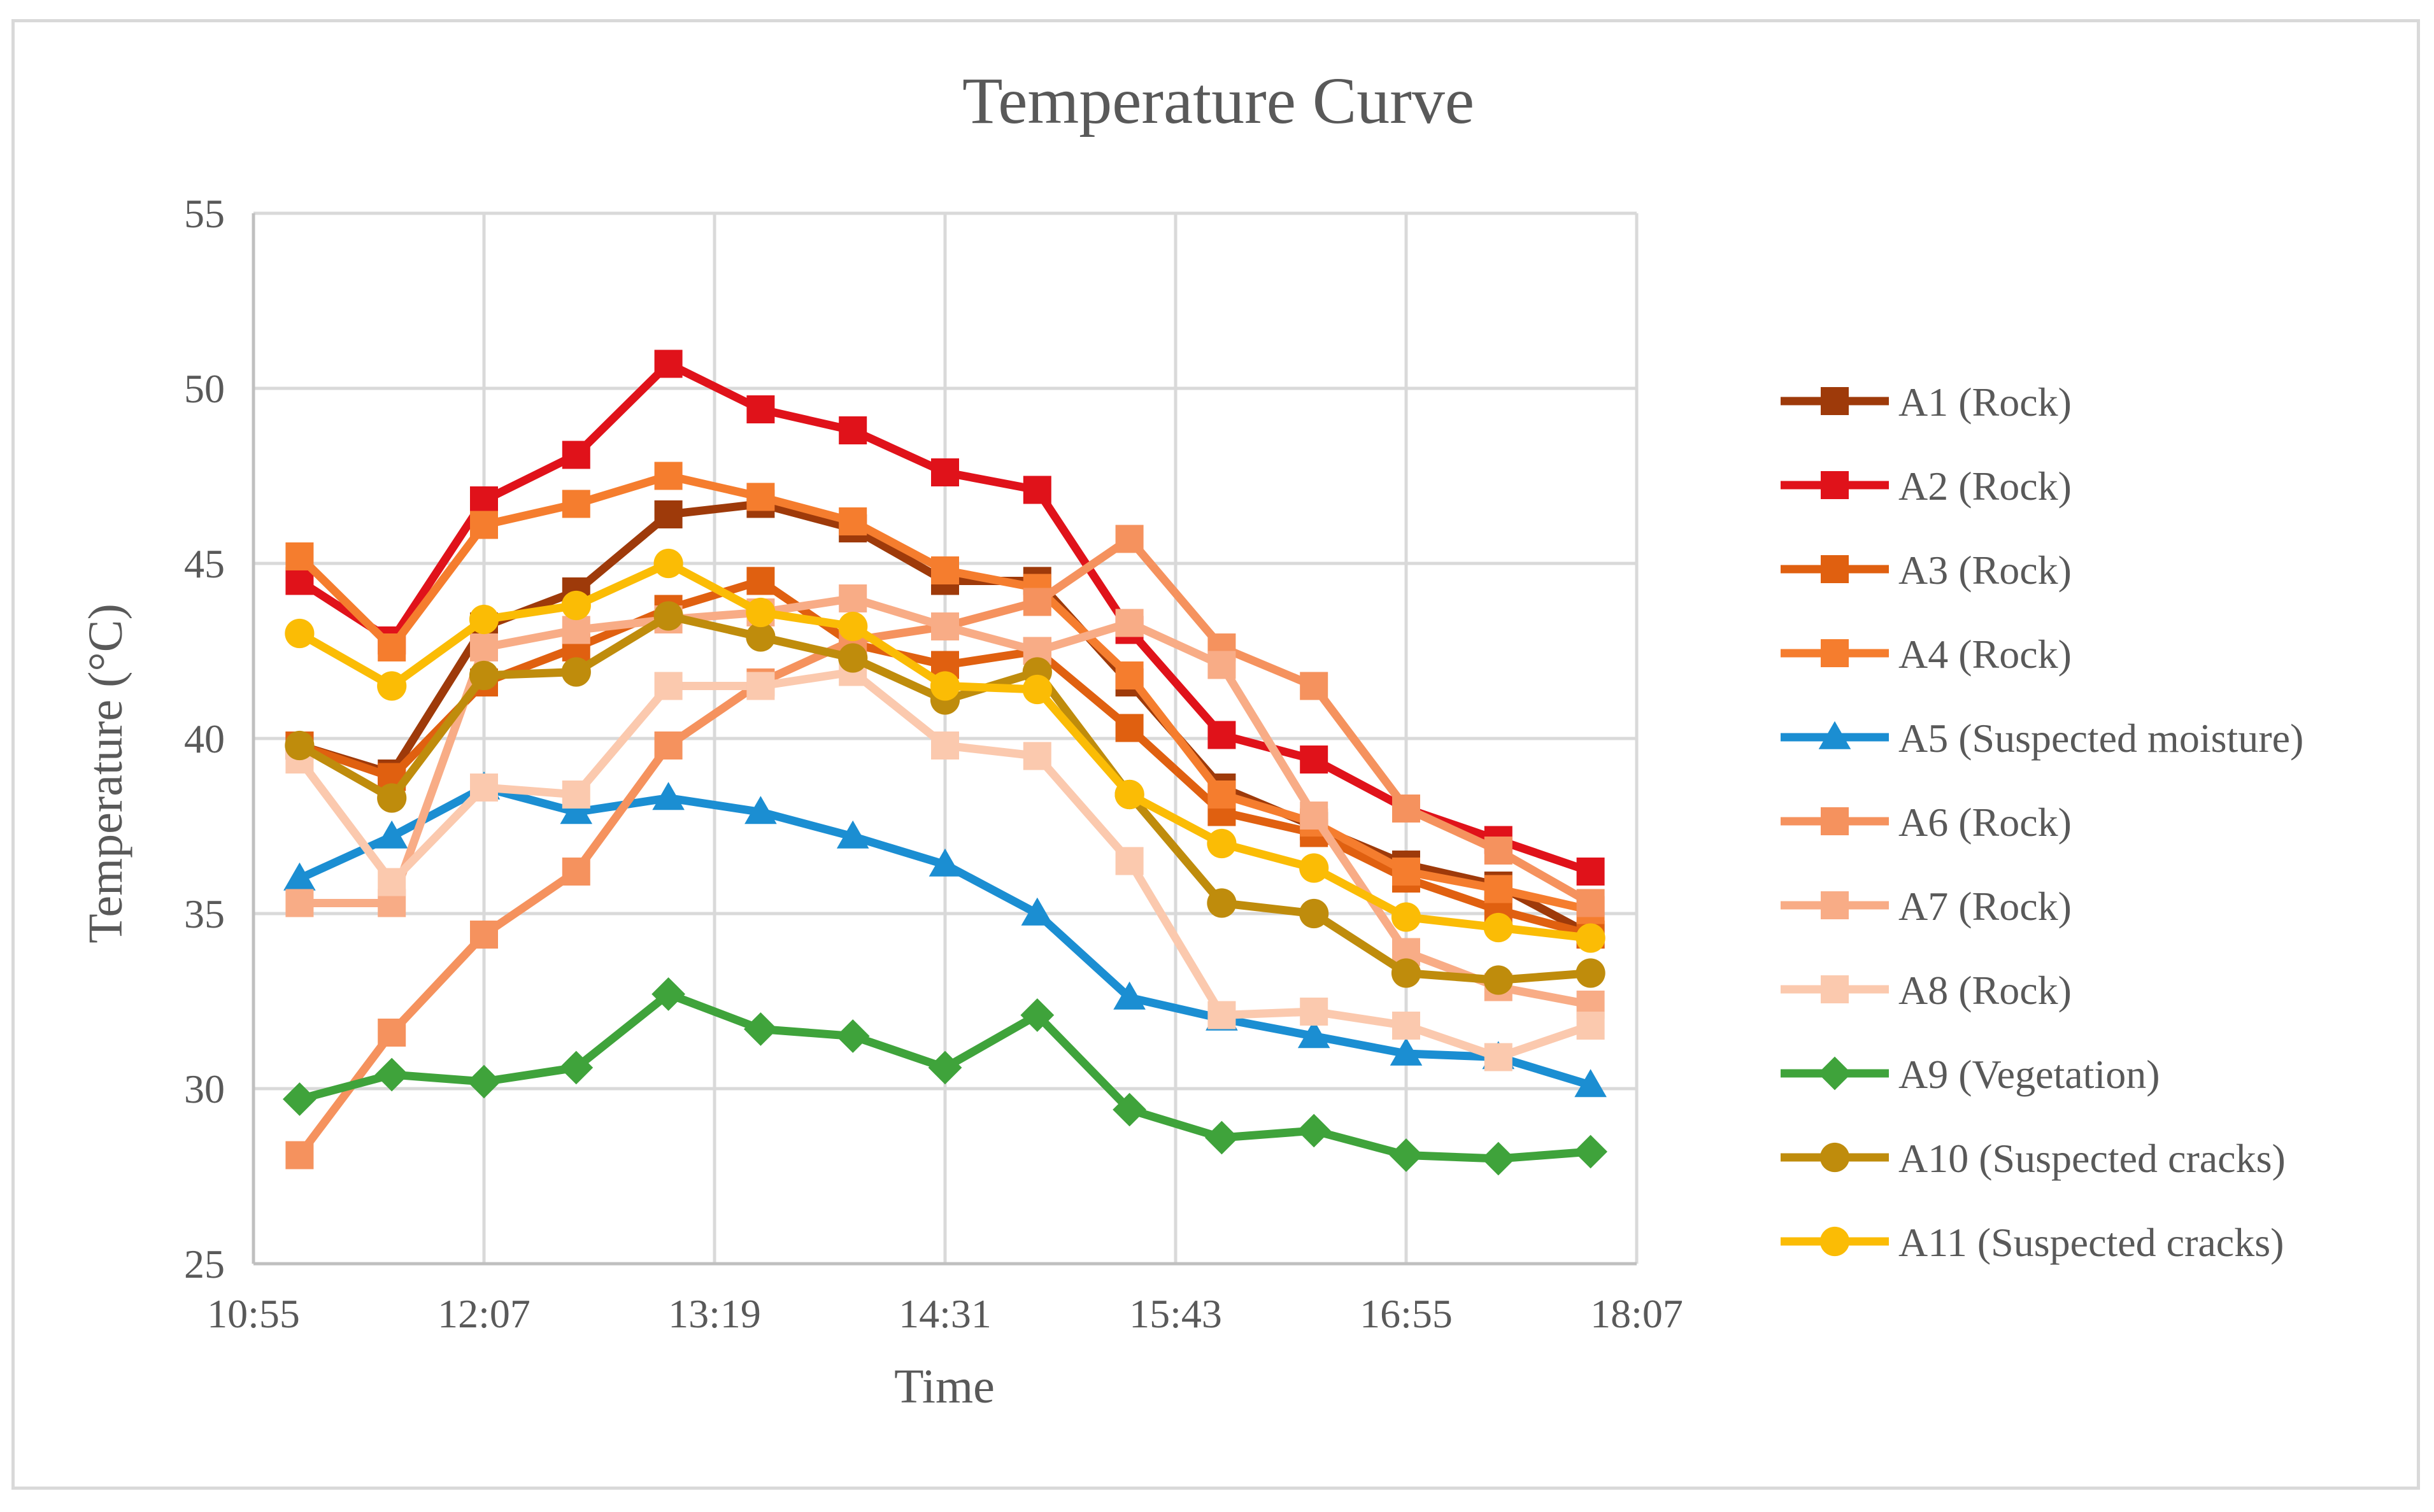 This screenshot has width=2434, height=1512. I want to click on legend-label: A2 (Rock), so click(1985, 486).